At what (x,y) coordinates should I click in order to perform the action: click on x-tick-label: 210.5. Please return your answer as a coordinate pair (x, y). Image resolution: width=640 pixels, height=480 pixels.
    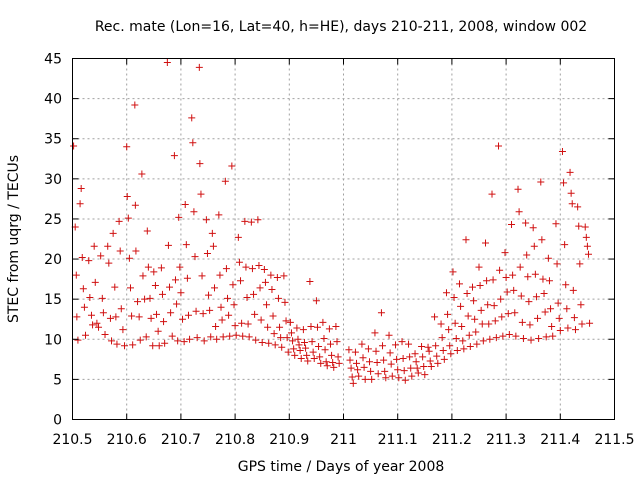
    Looking at the image, I should click on (72, 440).